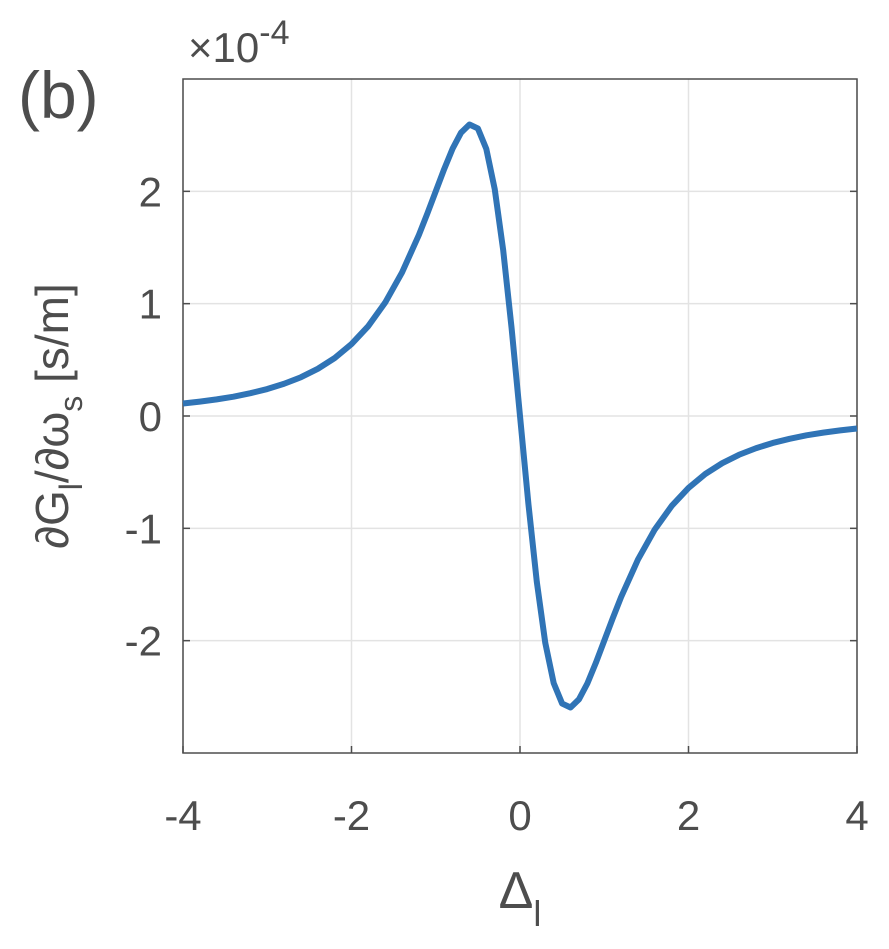  What do you see at coordinates (351, 815) in the screenshot?
I see `x-tick-label: -2` at bounding box center [351, 815].